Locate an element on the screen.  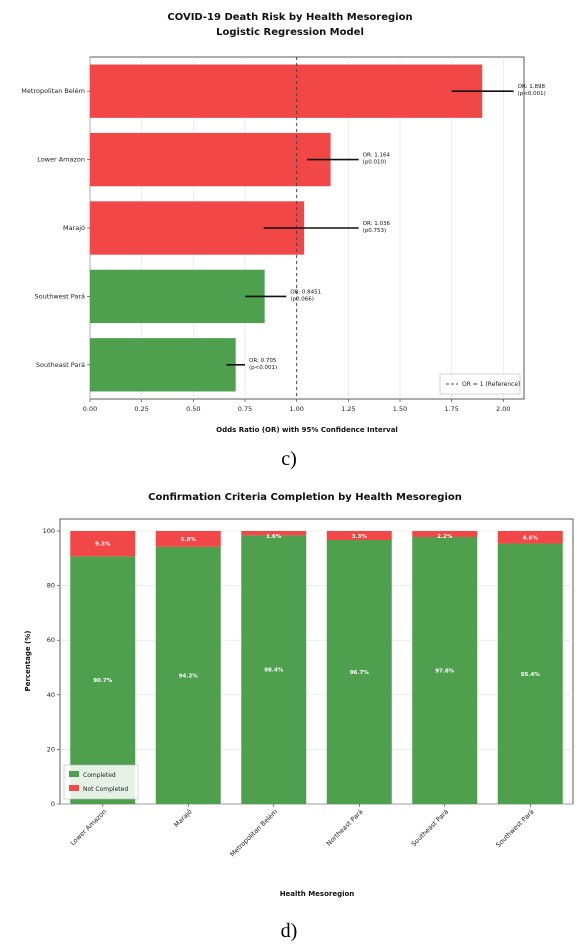
legend-not-completed-label: Not Completed is located at coordinates (105, 789).